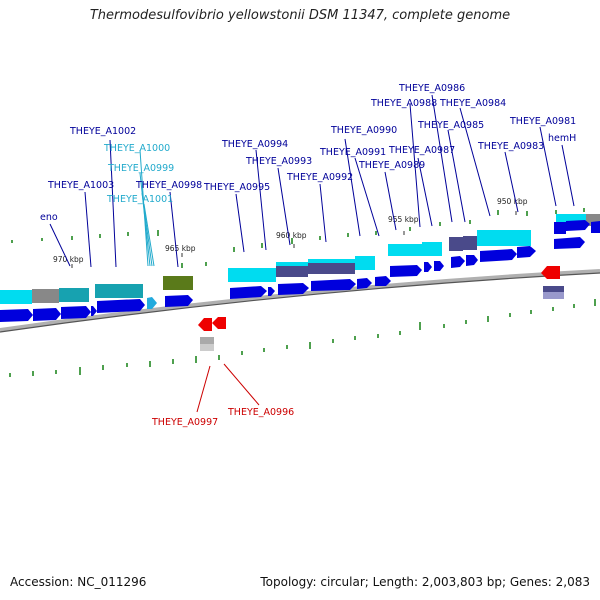 The image size is (600, 600). Describe the element at coordinates (352, 152) in the screenshot. I see `gene-label-a0991: THEYE_A0991` at that location.